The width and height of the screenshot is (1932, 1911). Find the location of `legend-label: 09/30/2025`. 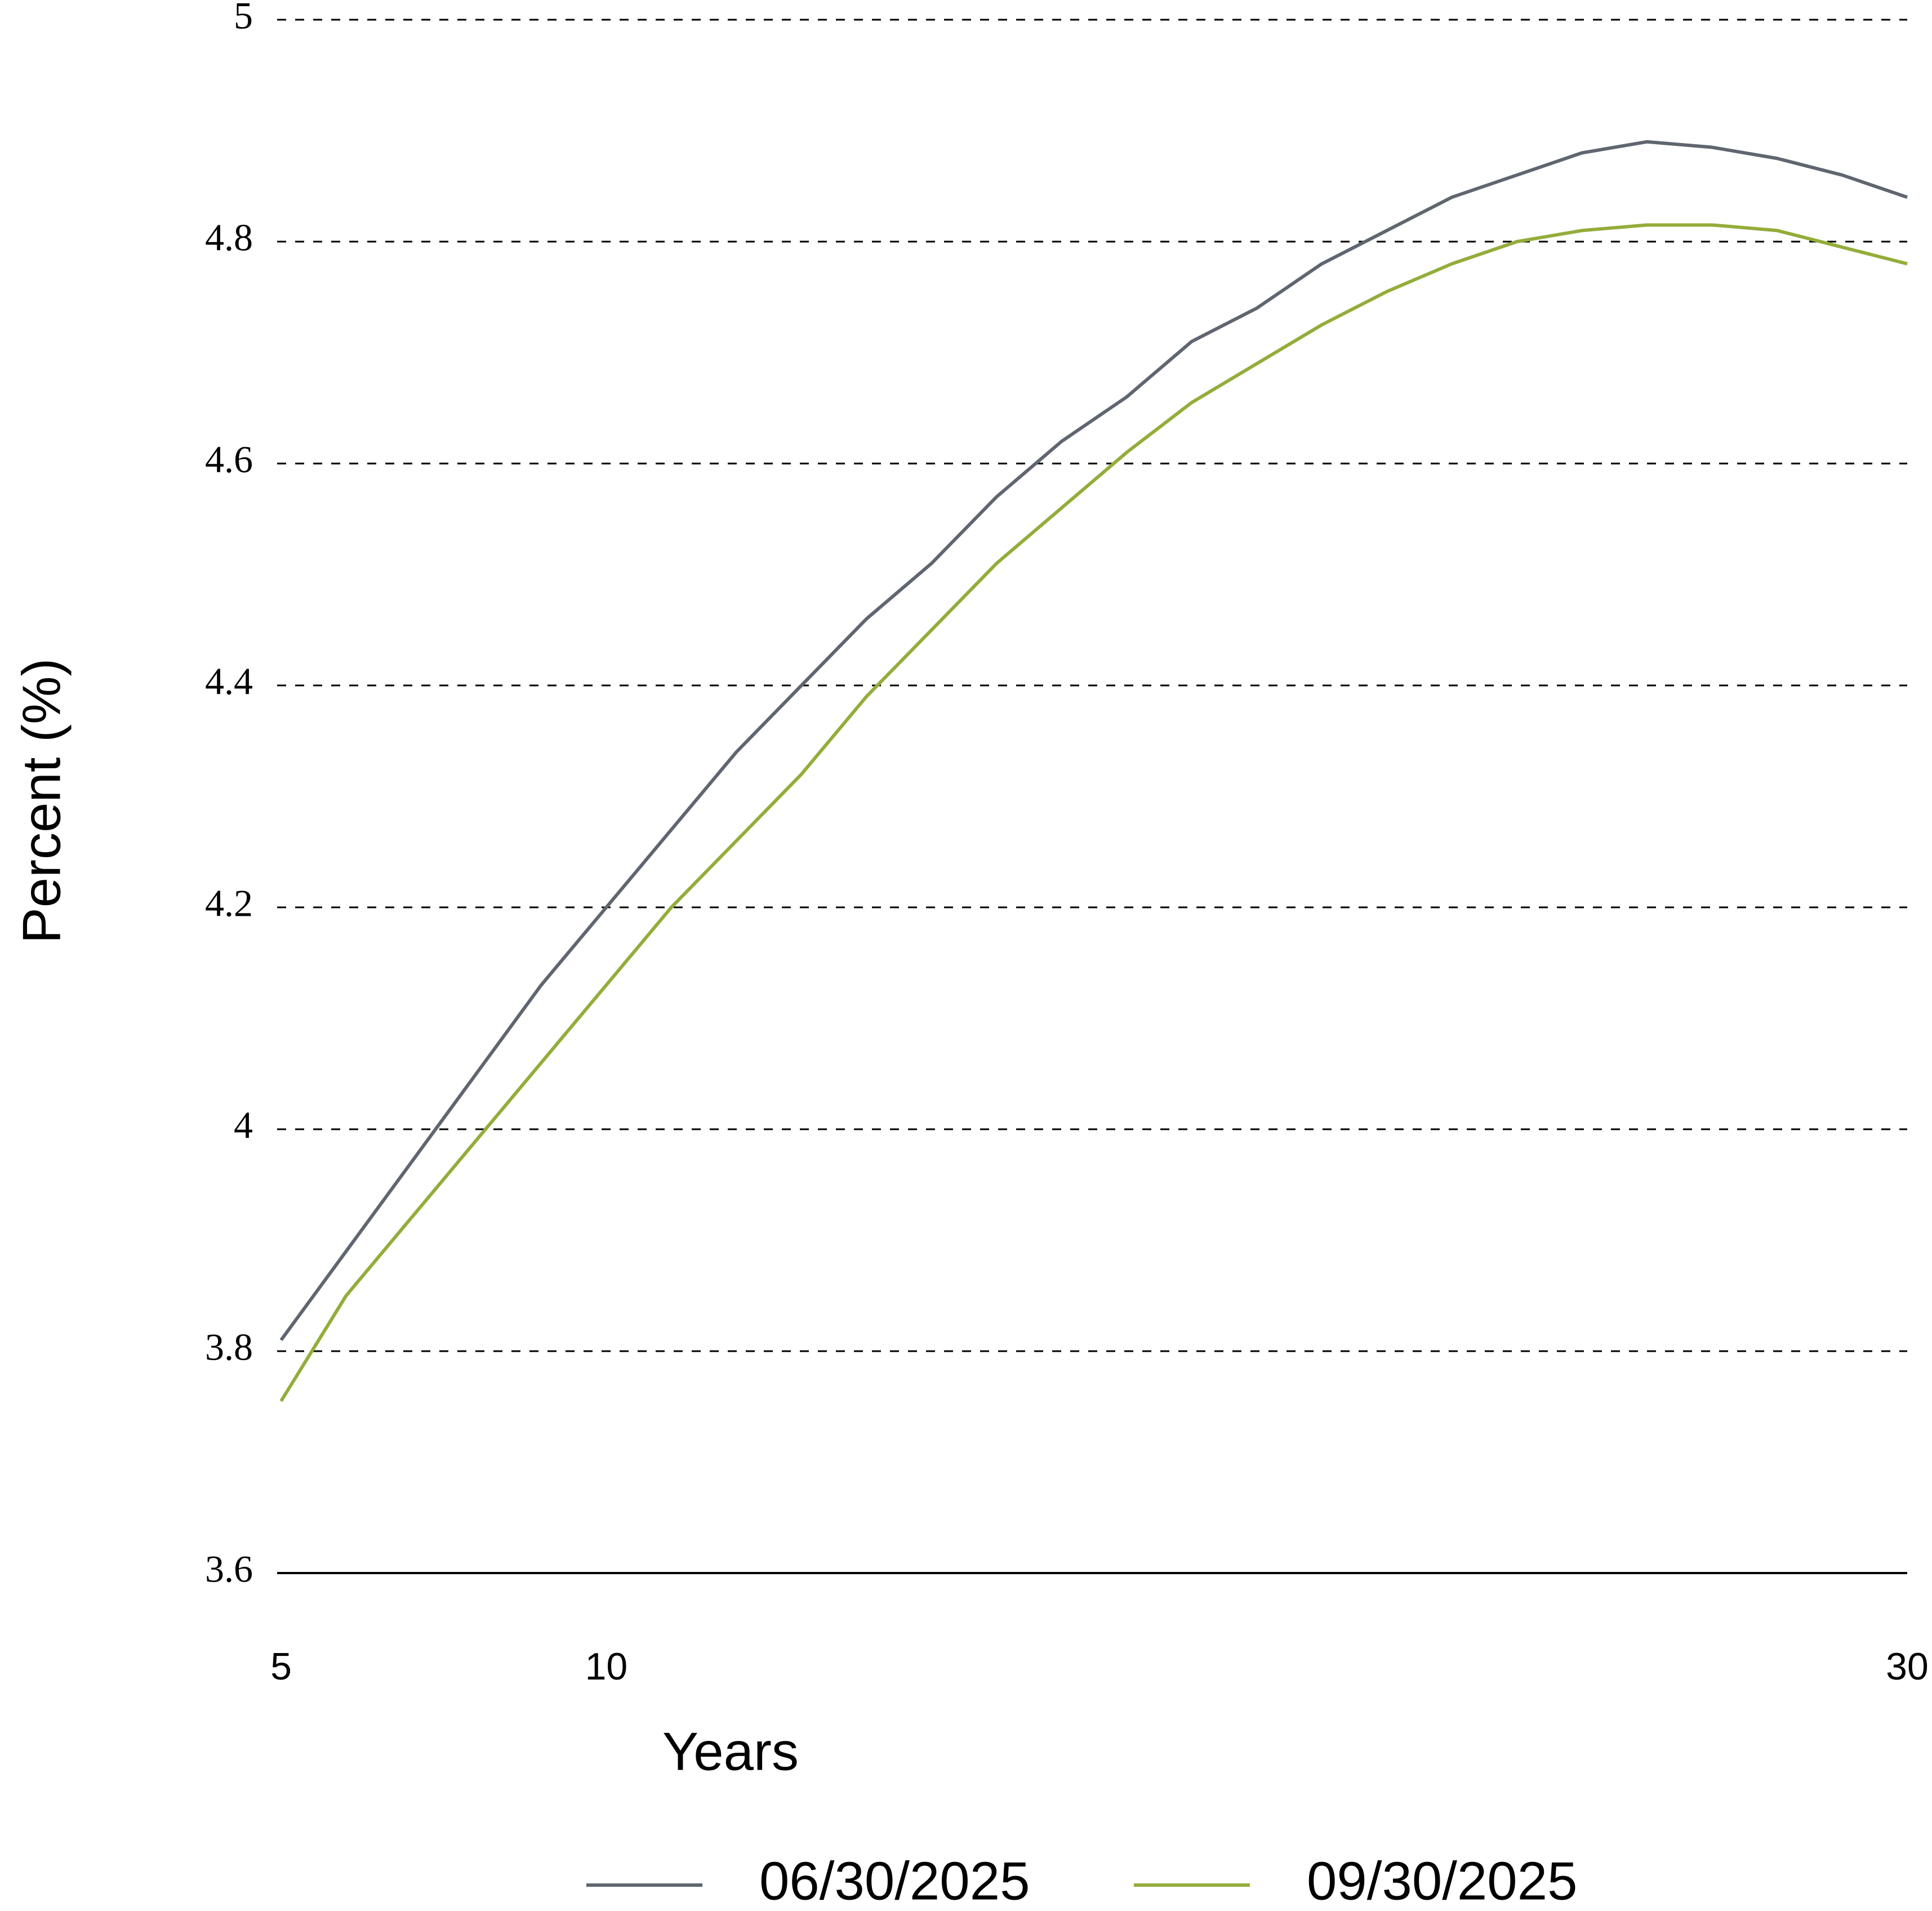

legend-label: 09/30/2025 is located at coordinates (1442, 1881).